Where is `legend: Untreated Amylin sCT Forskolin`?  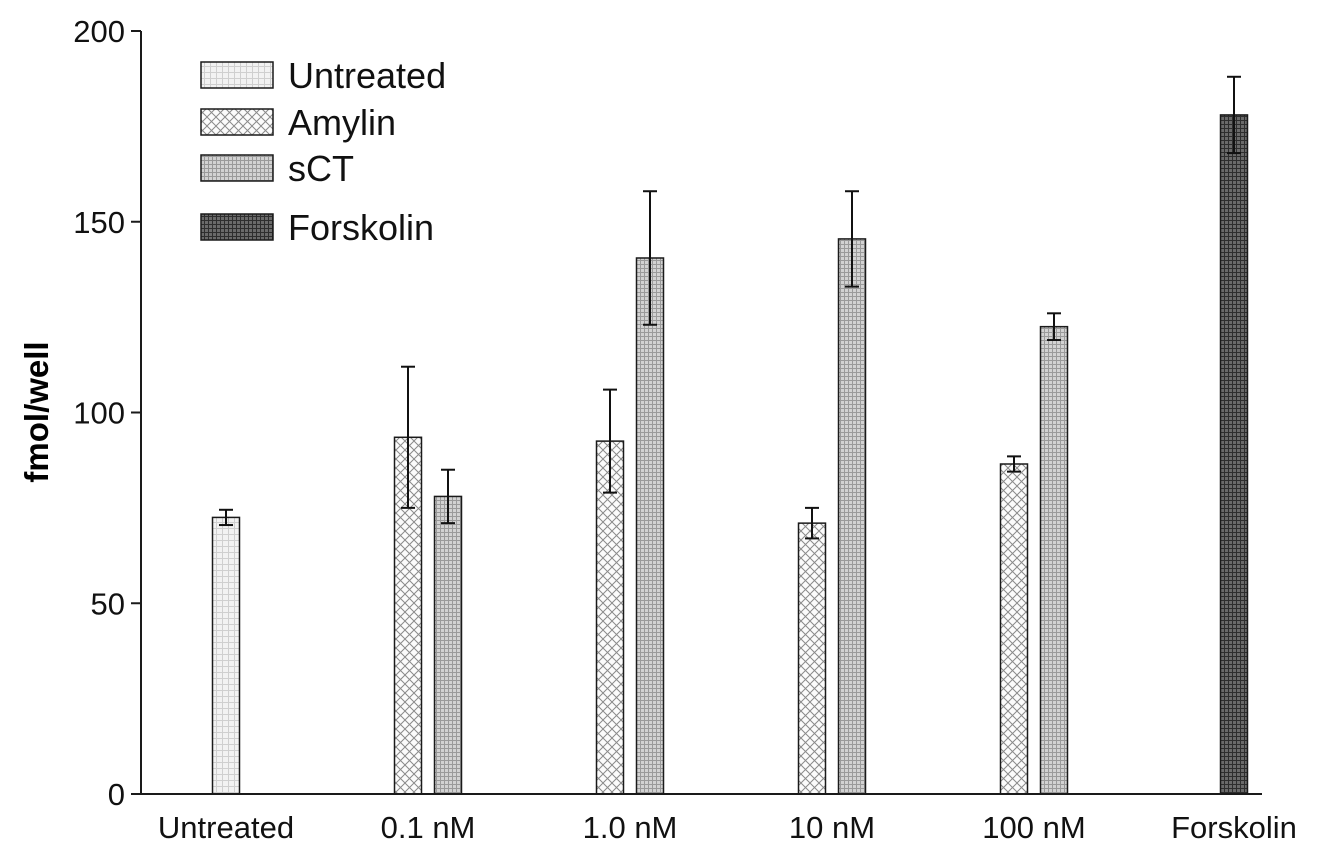
legend: Untreated Amylin sCT Forskolin is located at coordinates (323, 151).